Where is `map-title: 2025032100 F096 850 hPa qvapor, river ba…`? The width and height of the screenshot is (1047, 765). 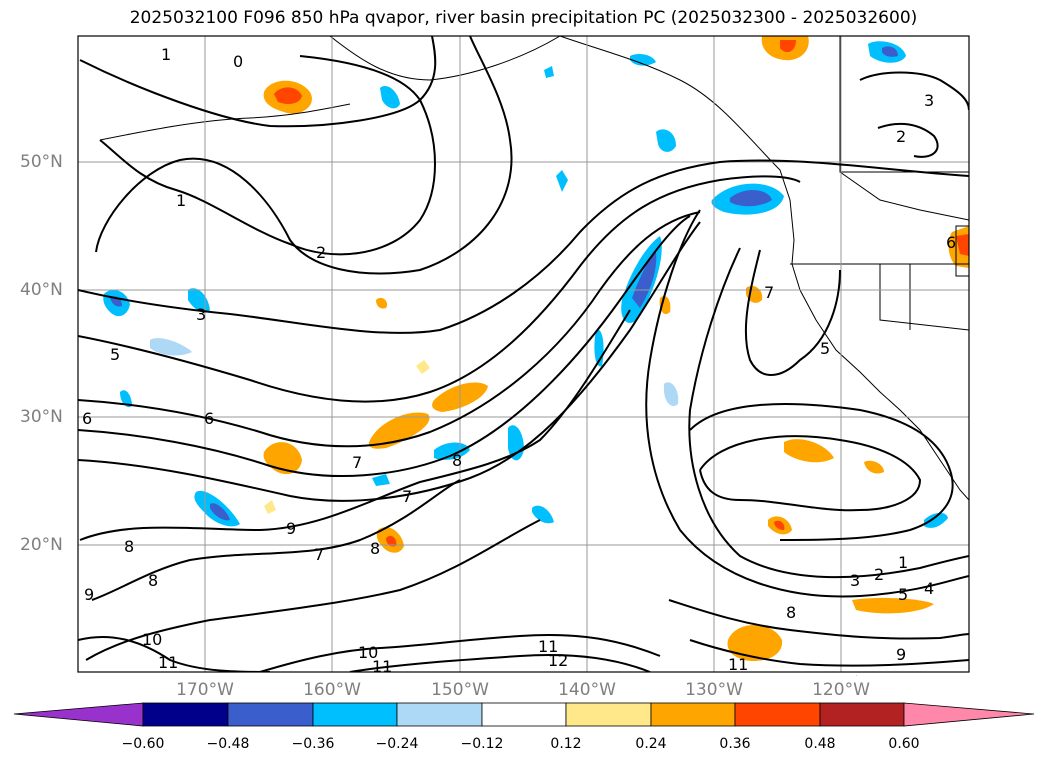 map-title: 2025032100 F096 850 hPa qvapor, river ba… is located at coordinates (523, 18).